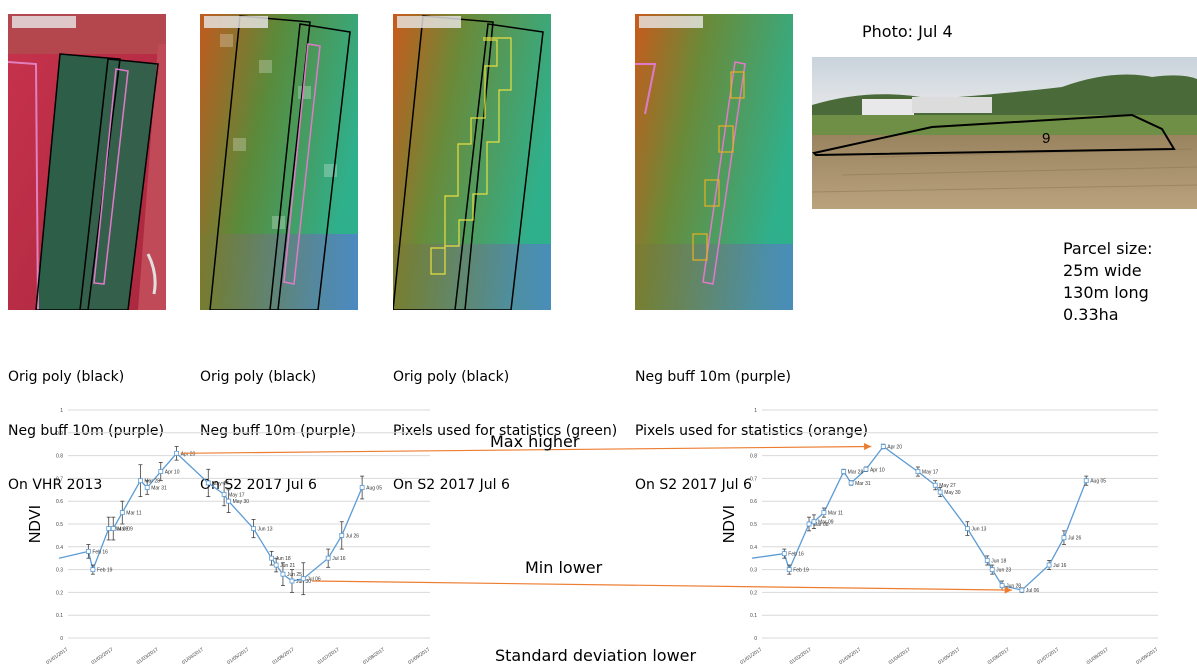  Describe the element at coordinates (894, 447) in the screenshot. I see `data-label: Apr 20` at that location.